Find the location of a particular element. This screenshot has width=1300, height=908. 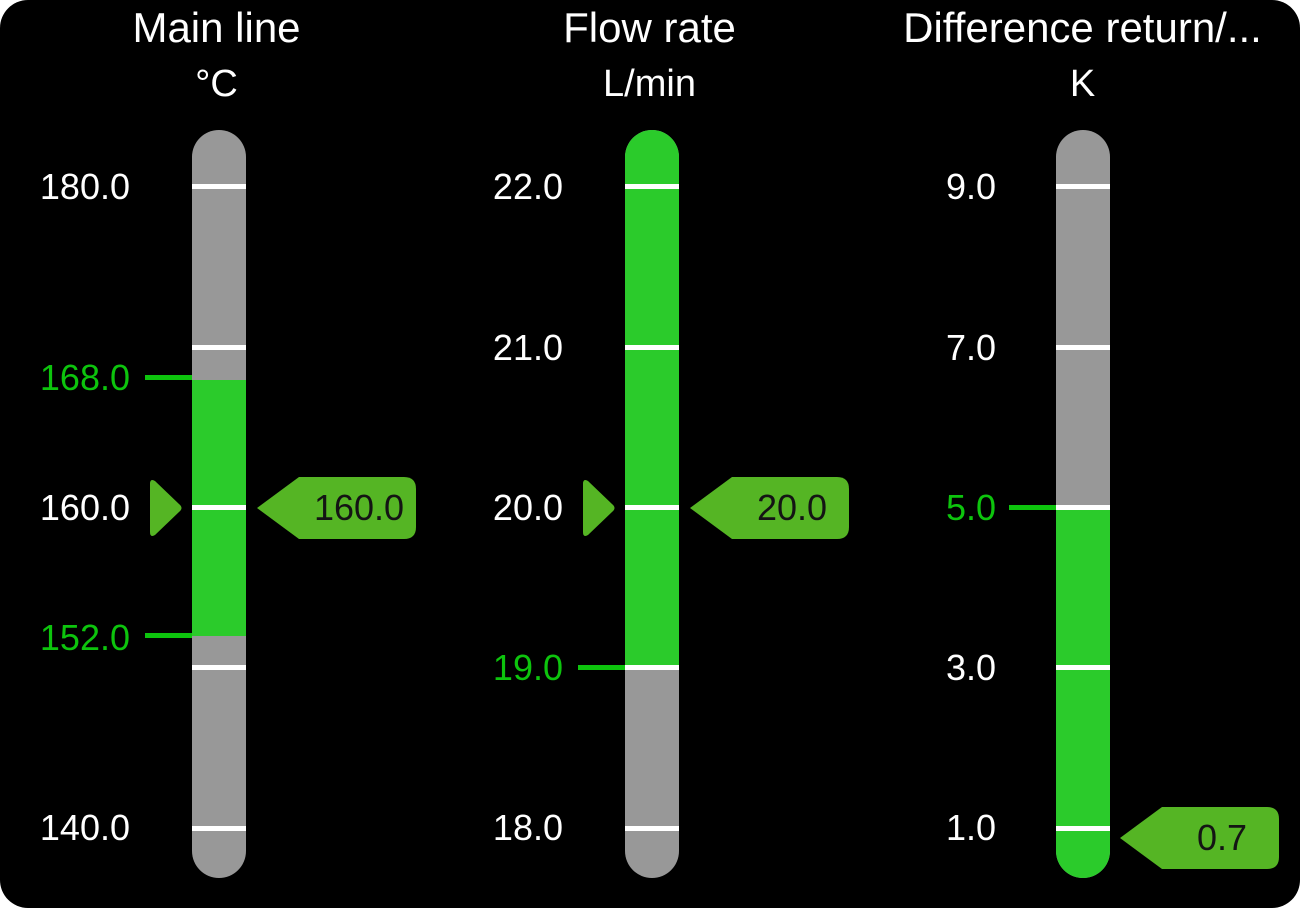

value-badge-label: 0.7 is located at coordinates (1222, 837).